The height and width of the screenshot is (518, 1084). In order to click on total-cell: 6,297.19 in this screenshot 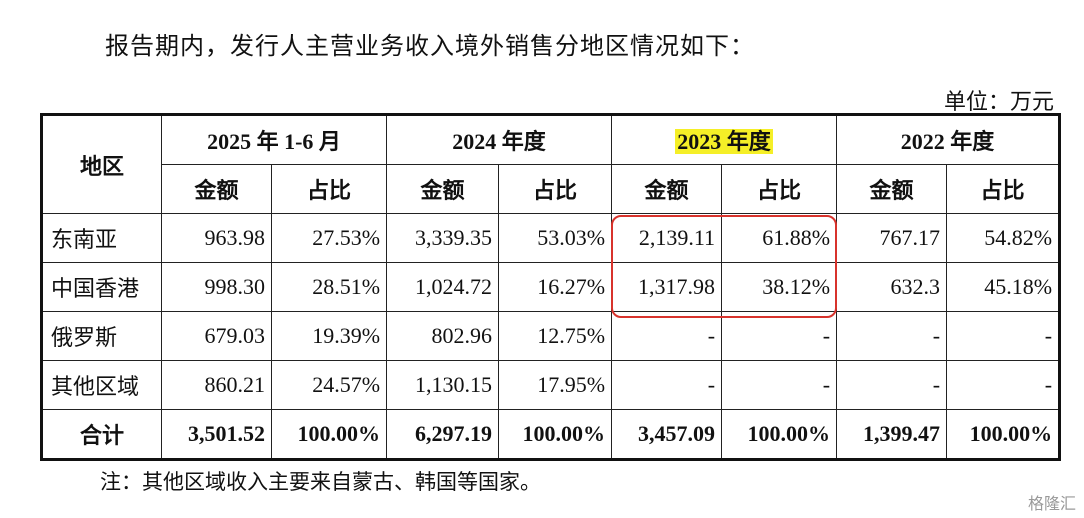, I will do `click(443, 434)`.